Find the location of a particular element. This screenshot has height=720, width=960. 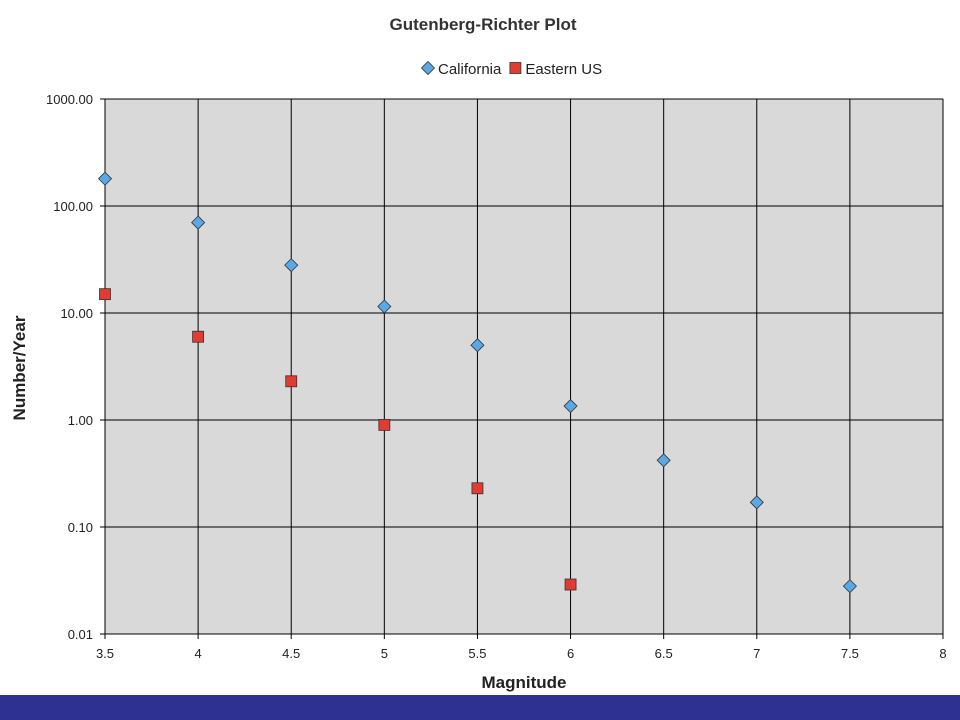

x-tick-label: 8 is located at coordinates (942, 653).